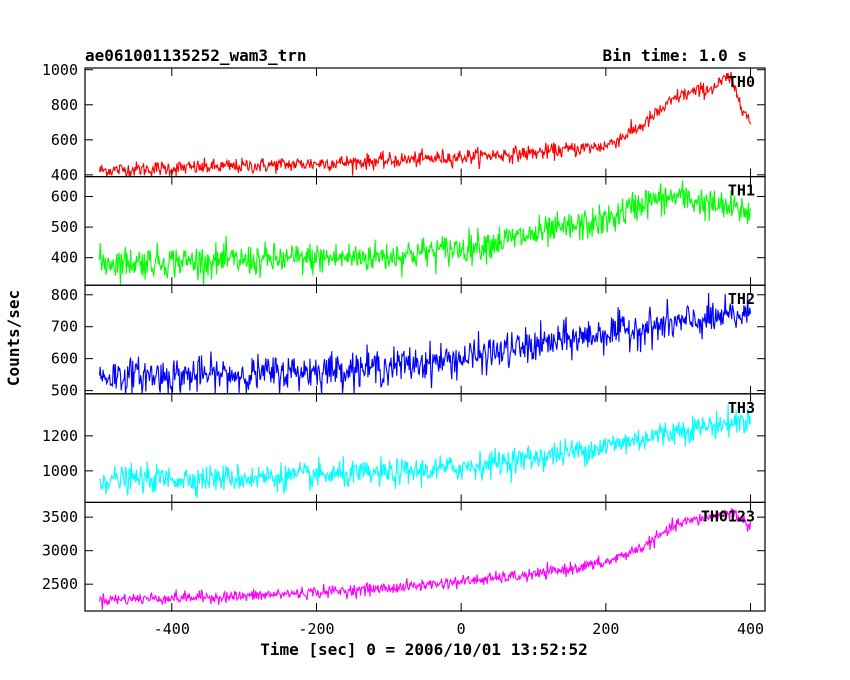 The image size is (850, 680). Describe the element at coordinates (64, 327) in the screenshot. I see `y-tick-label-th2: 700` at that location.